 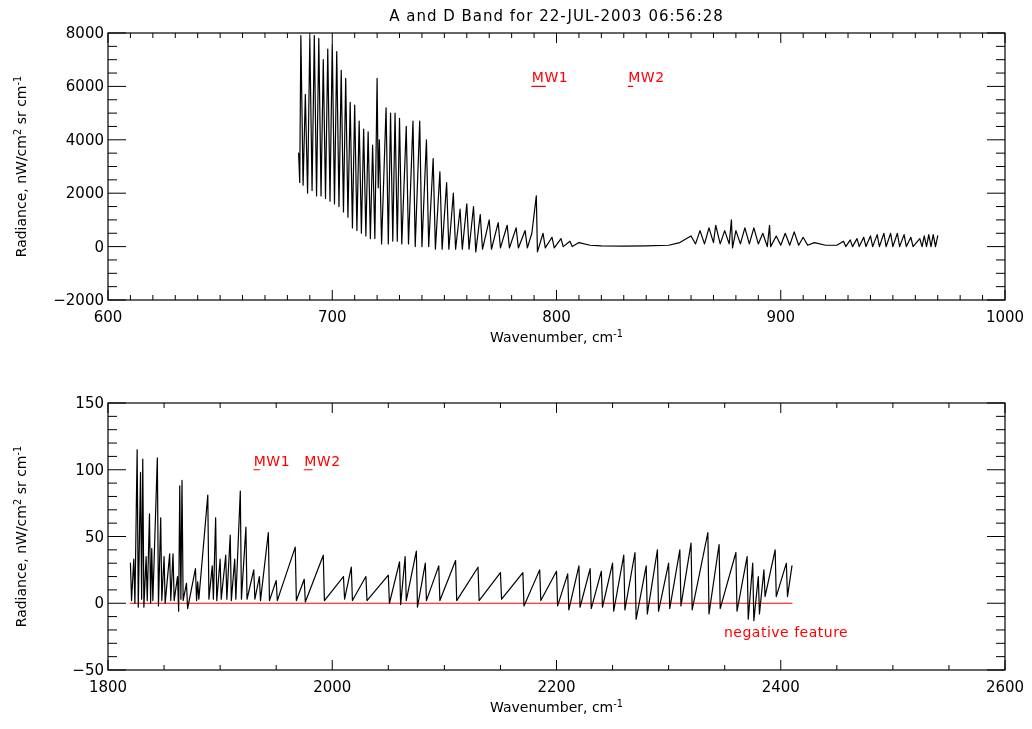 I want to click on y-tick-label: 150, so click(x=89, y=403).